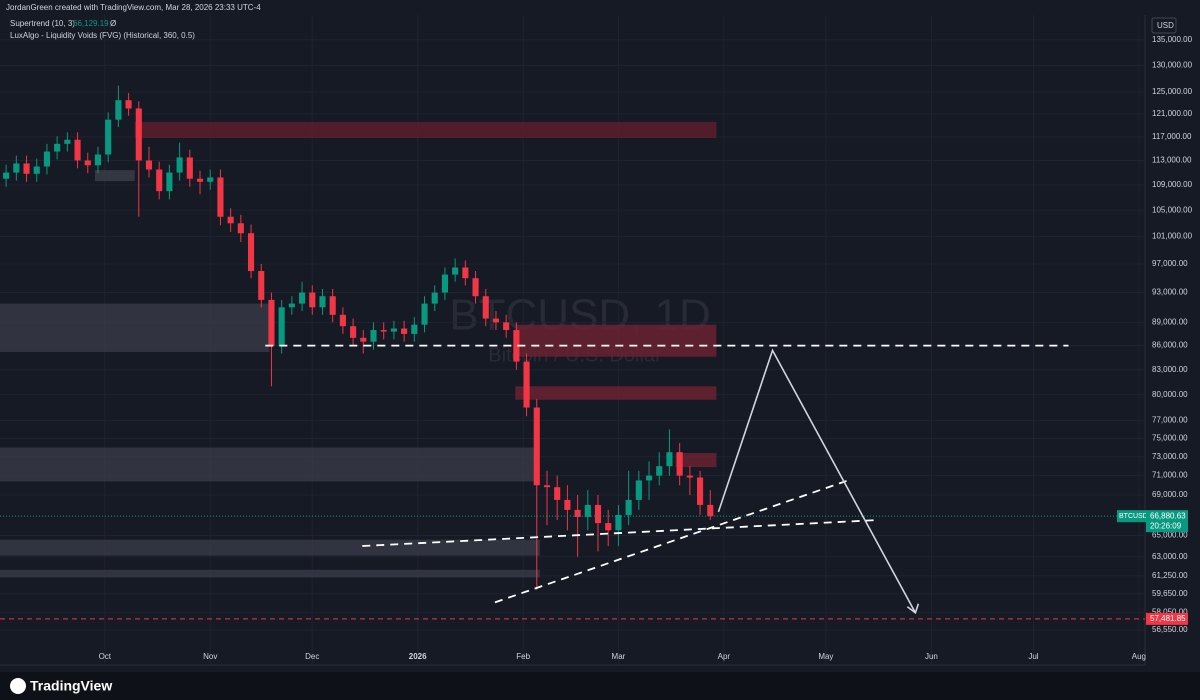  I want to click on y-tick-label: 109,000.00, so click(1172, 184).